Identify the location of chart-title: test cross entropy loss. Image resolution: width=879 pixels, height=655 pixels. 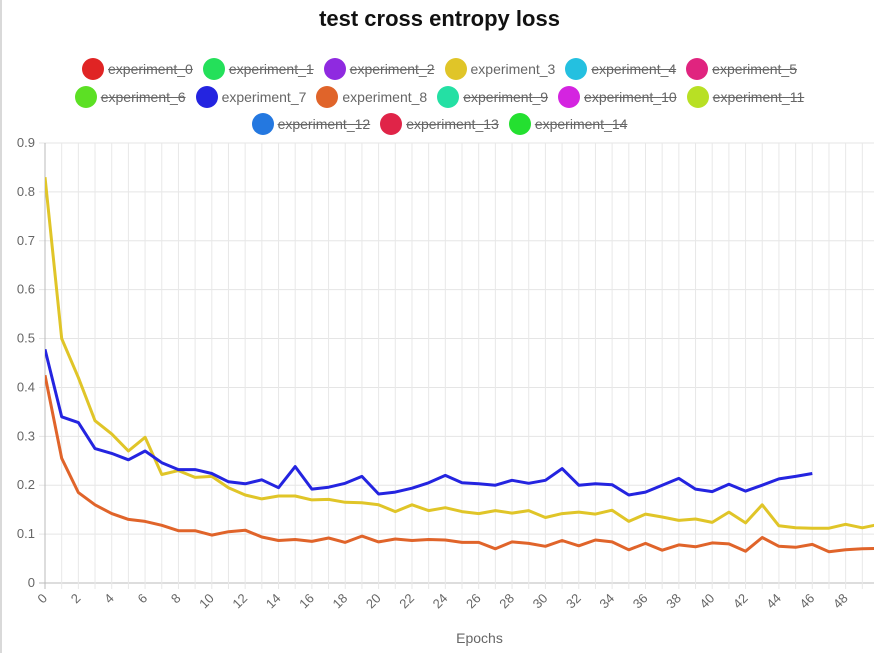
(439, 18).